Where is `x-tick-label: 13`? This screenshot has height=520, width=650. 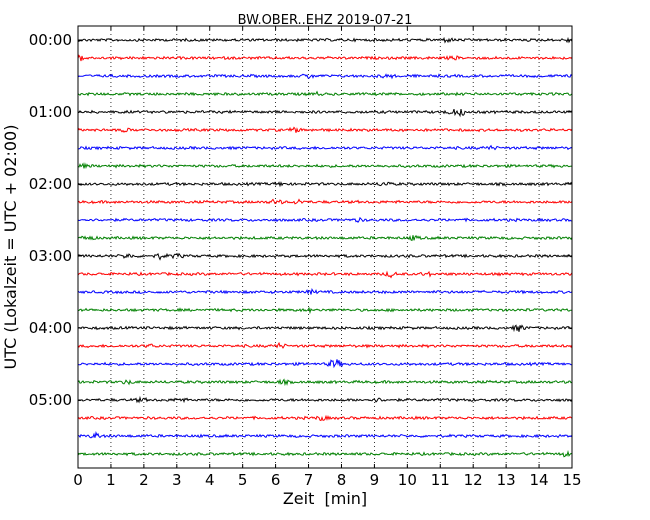
x-tick-label: 13 is located at coordinates (506, 480).